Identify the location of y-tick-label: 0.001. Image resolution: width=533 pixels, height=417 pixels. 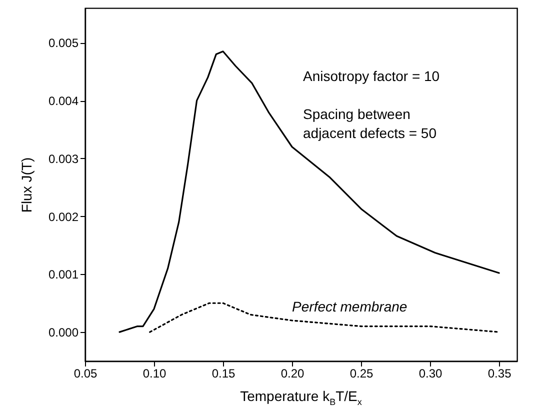
(63, 275).